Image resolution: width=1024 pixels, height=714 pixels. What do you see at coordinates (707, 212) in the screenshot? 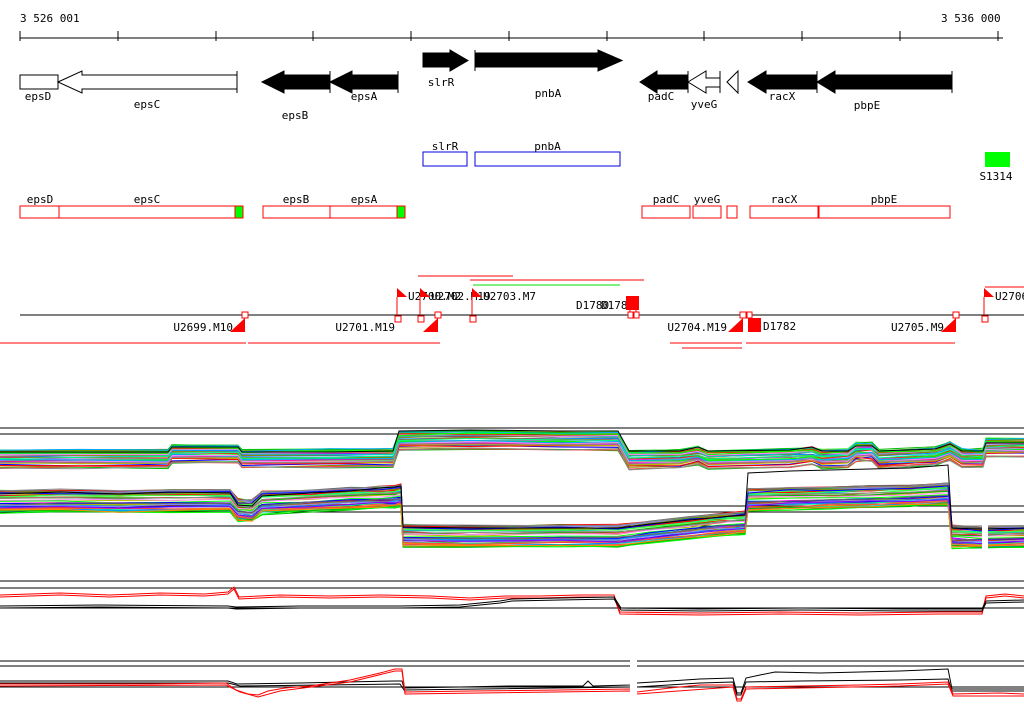
I see `annotation-box-yveG` at bounding box center [707, 212].